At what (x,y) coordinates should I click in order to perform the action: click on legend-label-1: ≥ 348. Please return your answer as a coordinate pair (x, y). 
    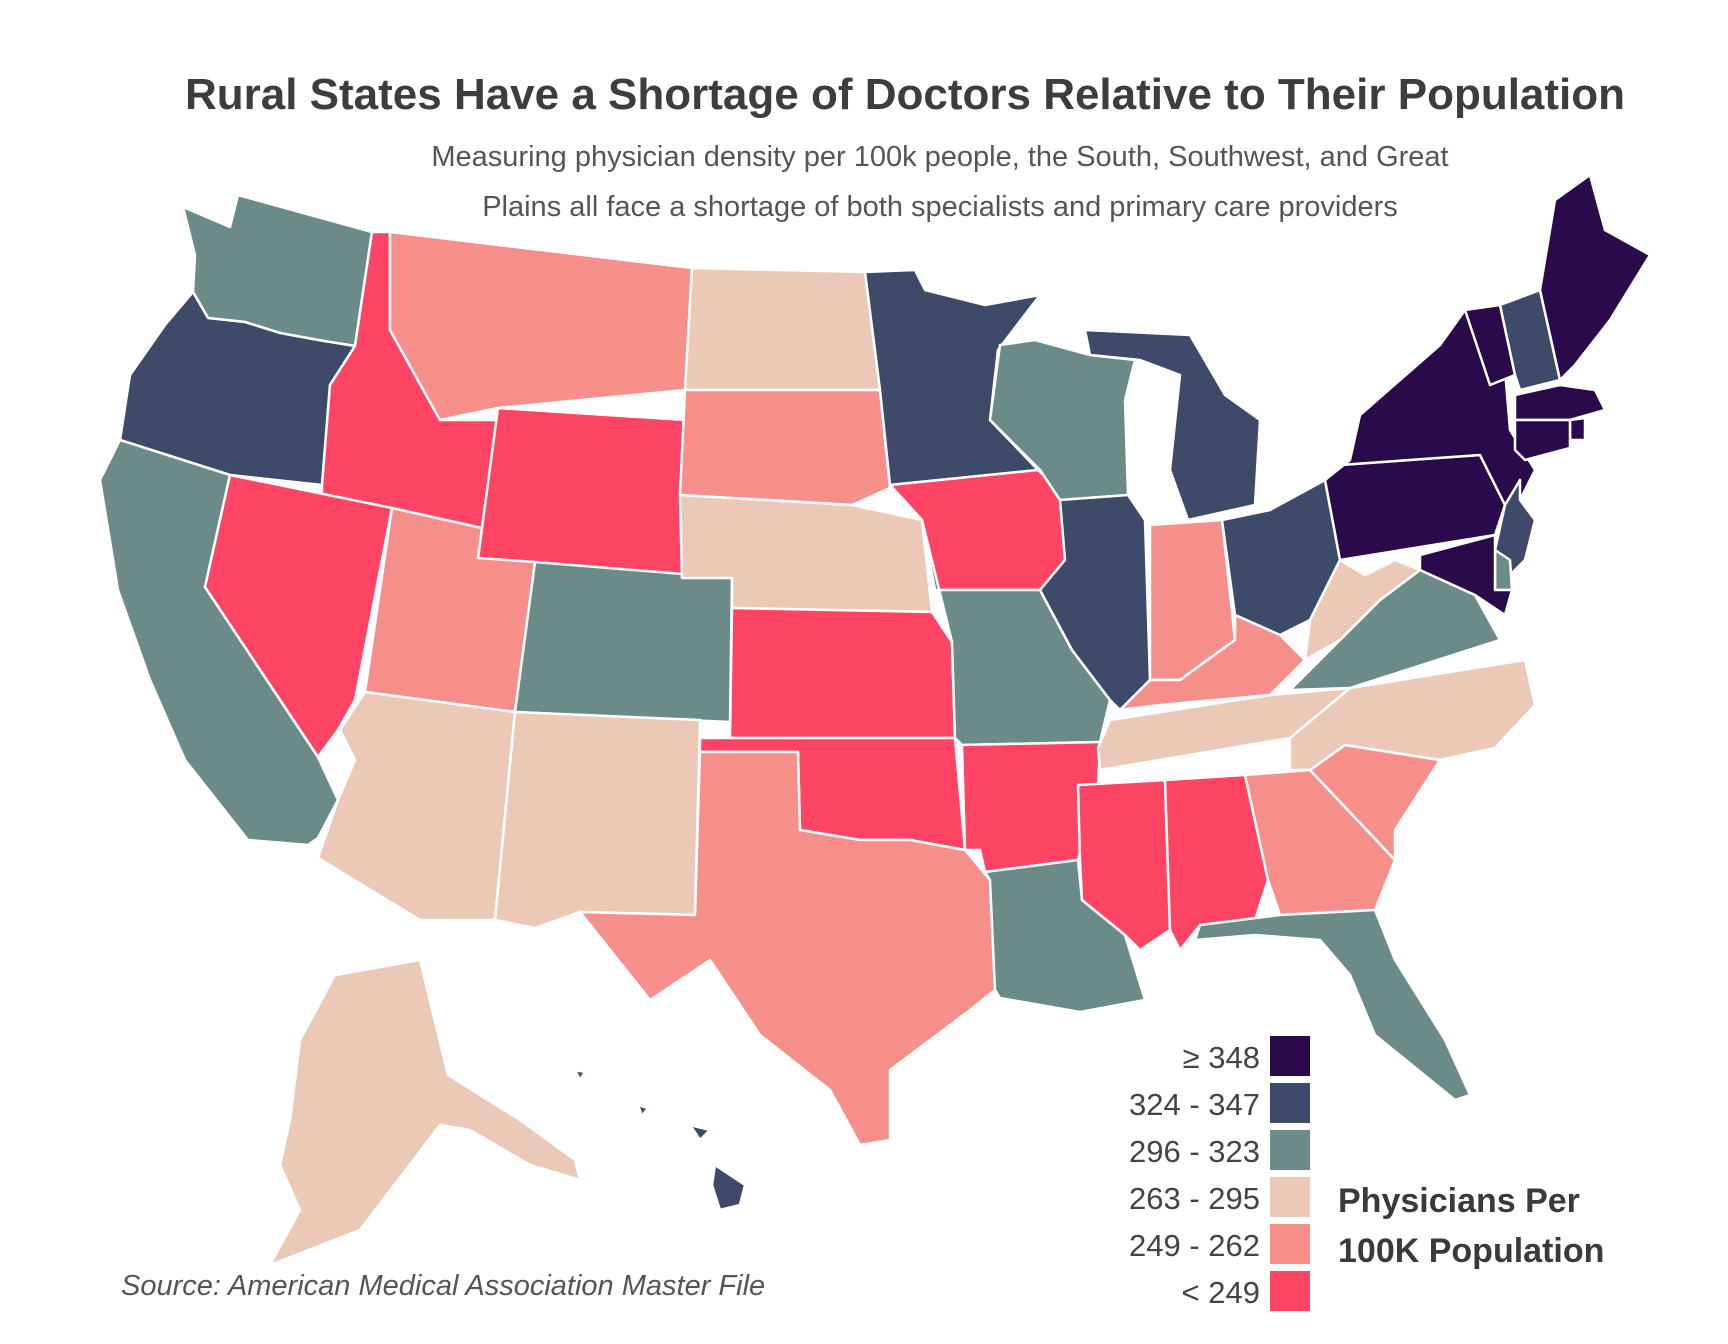
    Looking at the image, I should click on (1221, 1057).